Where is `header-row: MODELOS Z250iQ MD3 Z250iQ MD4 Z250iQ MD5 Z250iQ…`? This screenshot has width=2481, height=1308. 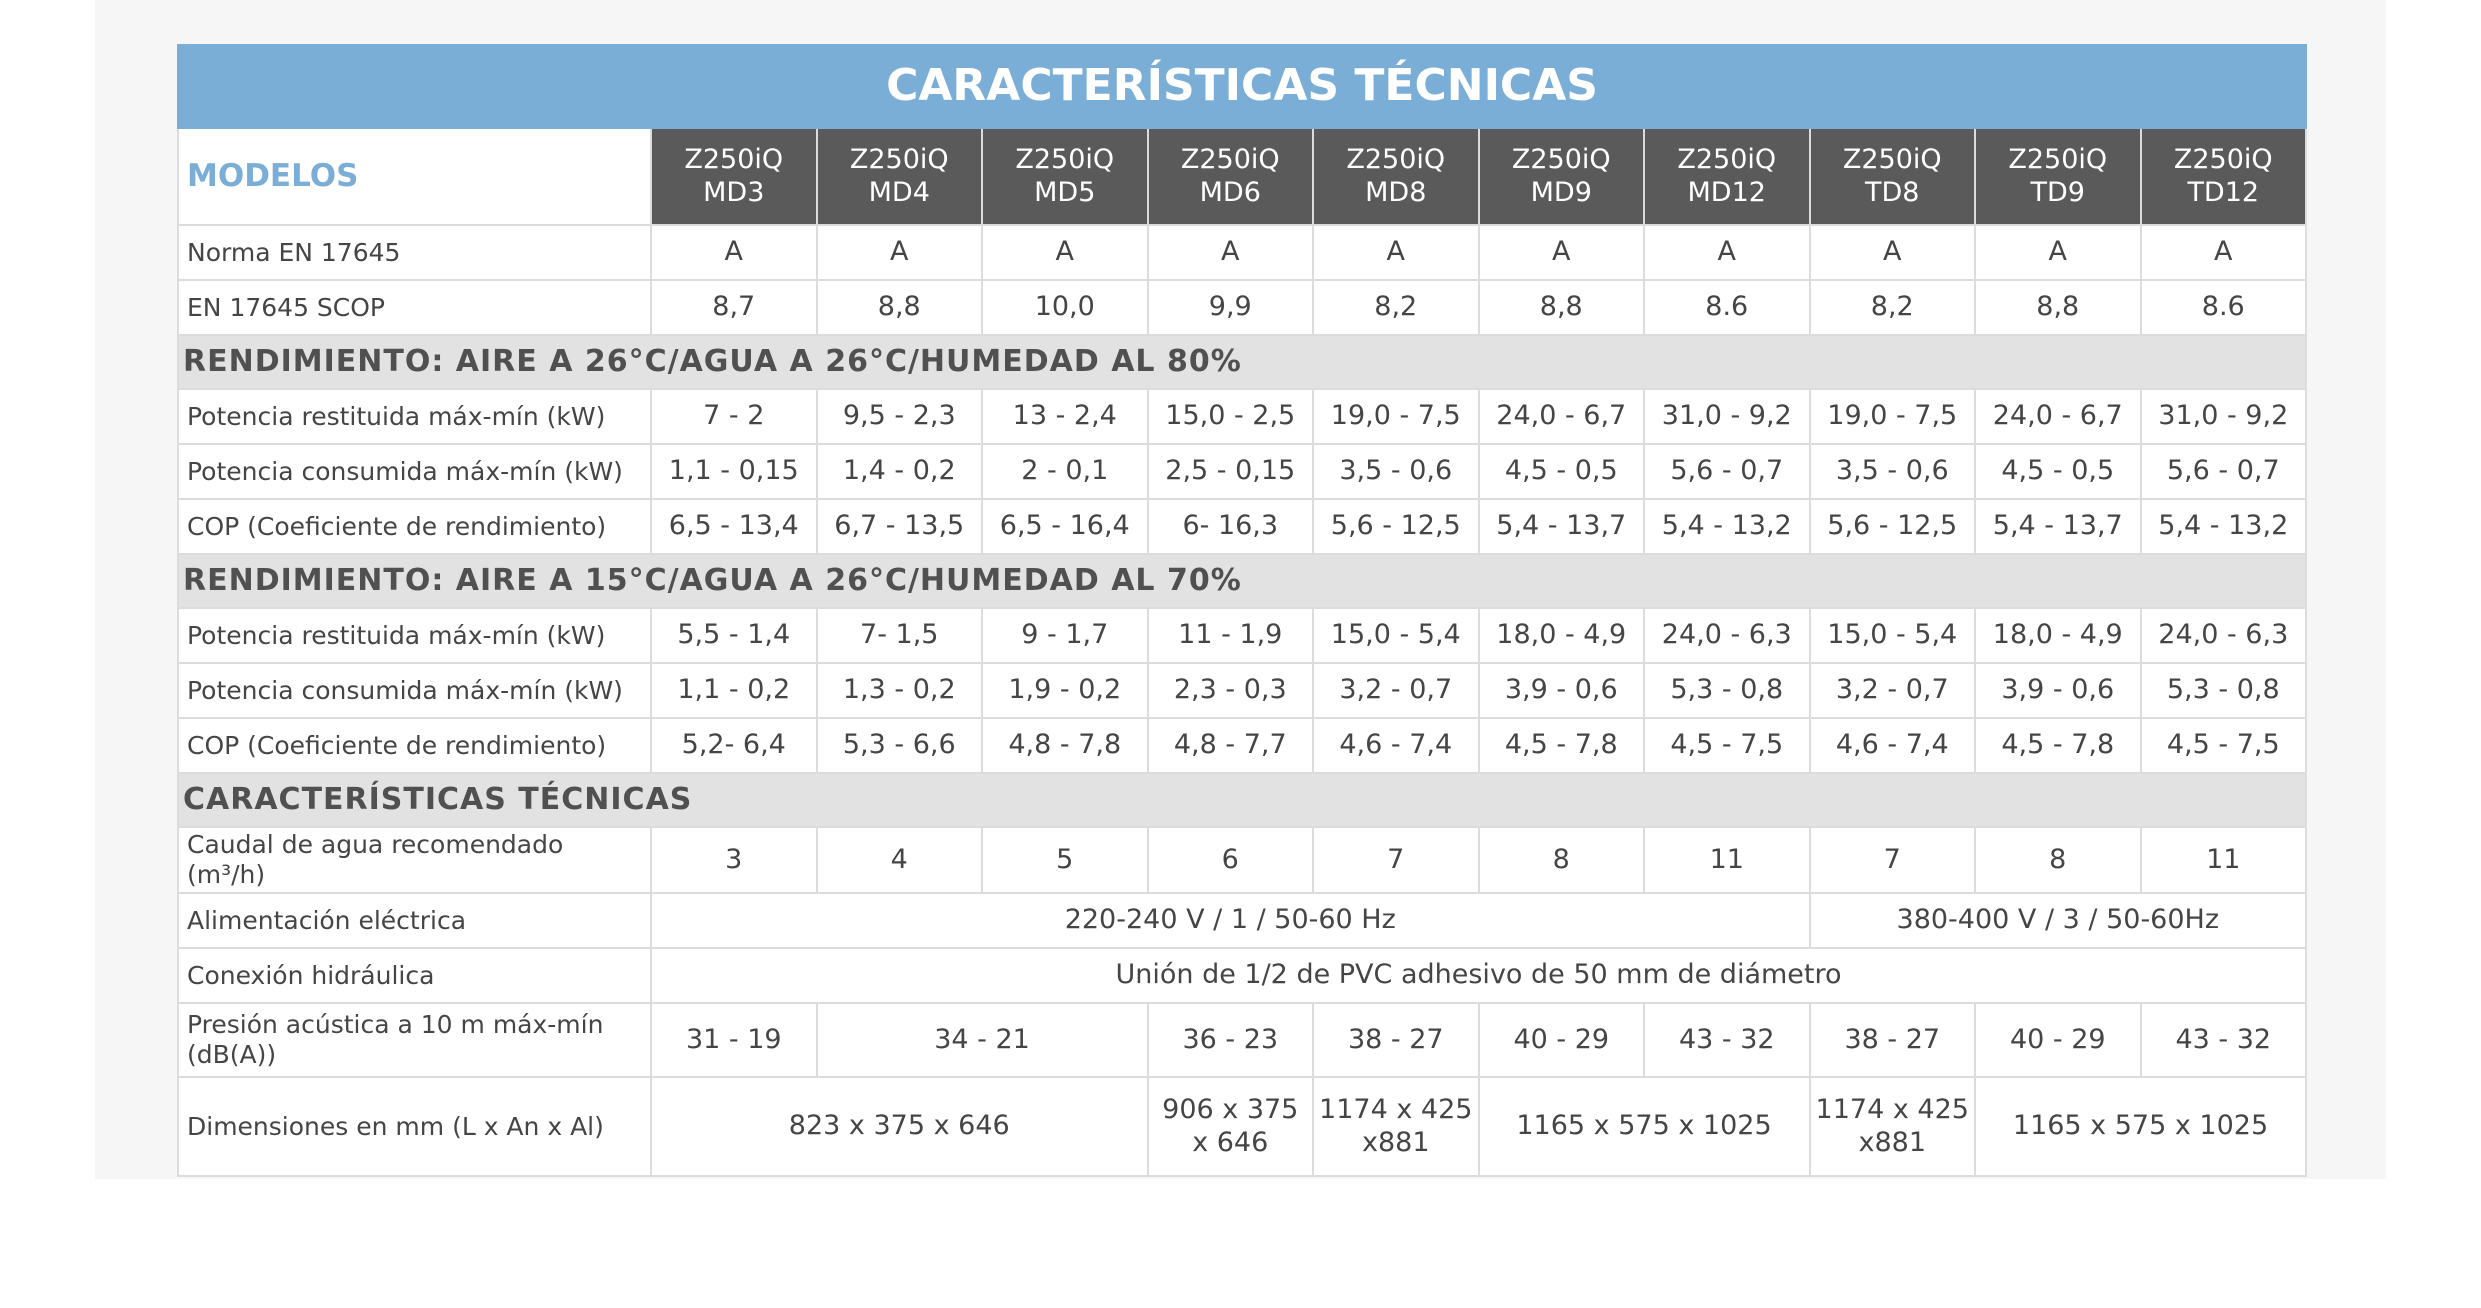 header-row: MODELOS Z250iQ MD3 Z250iQ MD4 Z250iQ MD5 Z250iQ… is located at coordinates (1242, 176).